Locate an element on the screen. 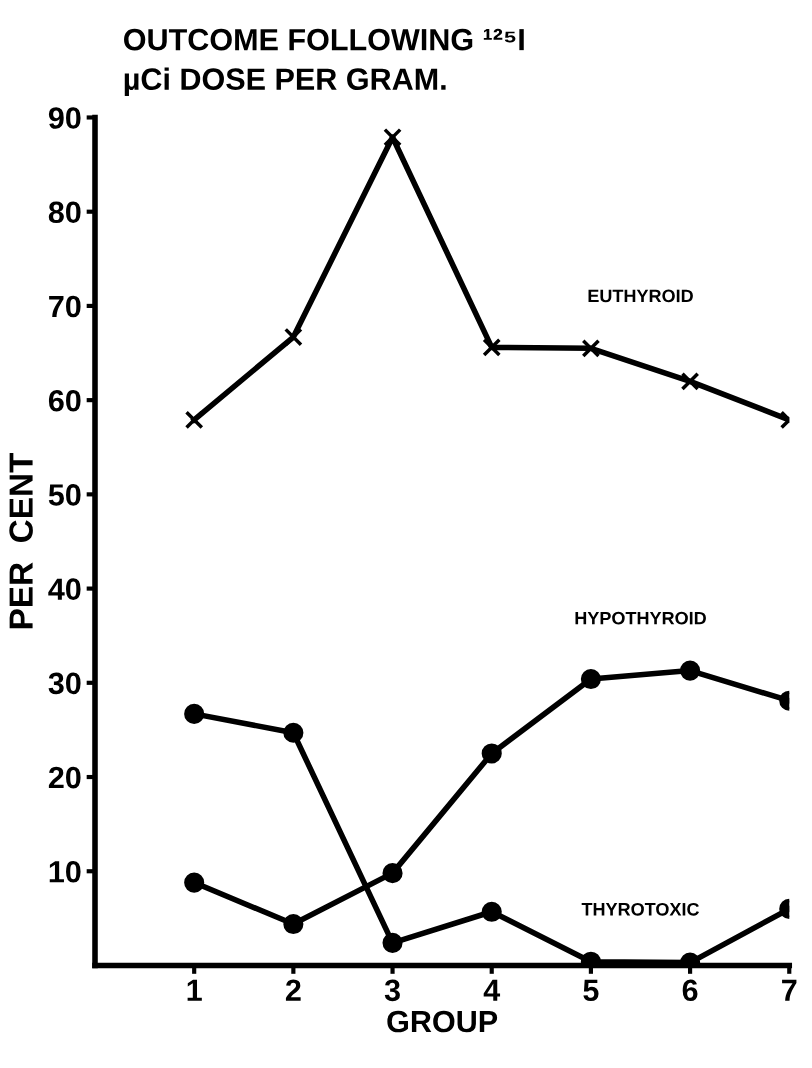  x-tick-label: 6 is located at coordinates (690, 990).